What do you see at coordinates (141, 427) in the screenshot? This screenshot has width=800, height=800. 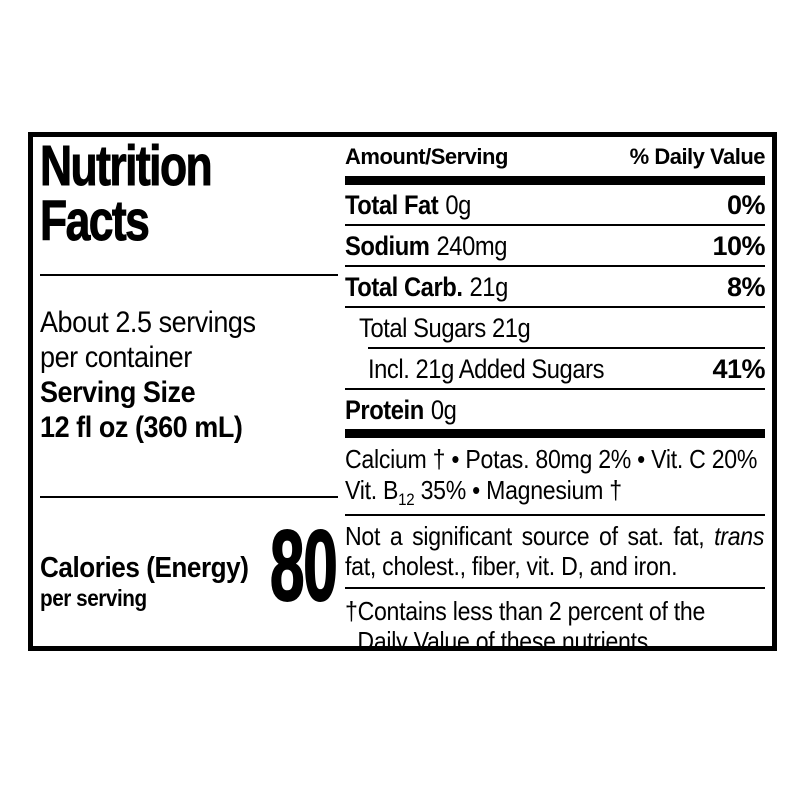 I see `serving-size-value: 12 fl oz (360 mL)` at bounding box center [141, 427].